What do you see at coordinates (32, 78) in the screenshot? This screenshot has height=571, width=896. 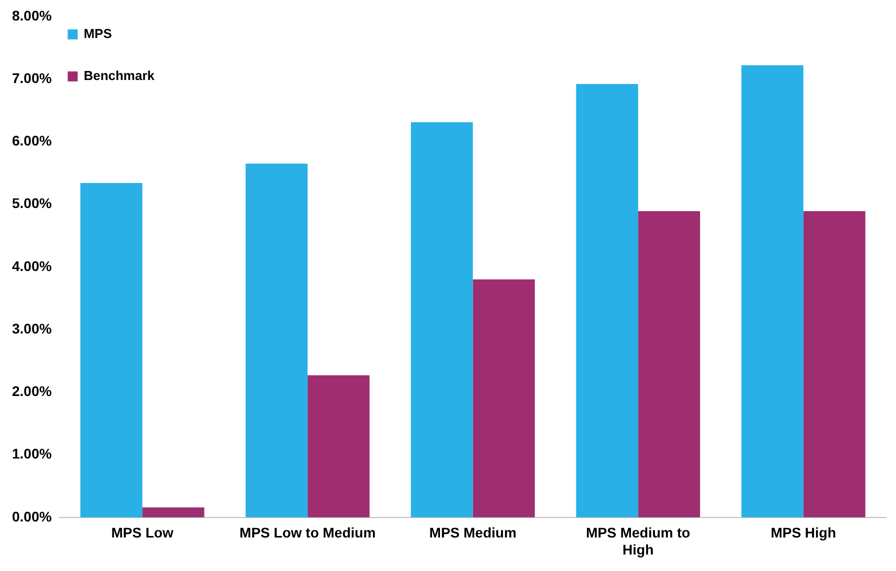 I see `y-tick-label: 7.00%` at bounding box center [32, 78].